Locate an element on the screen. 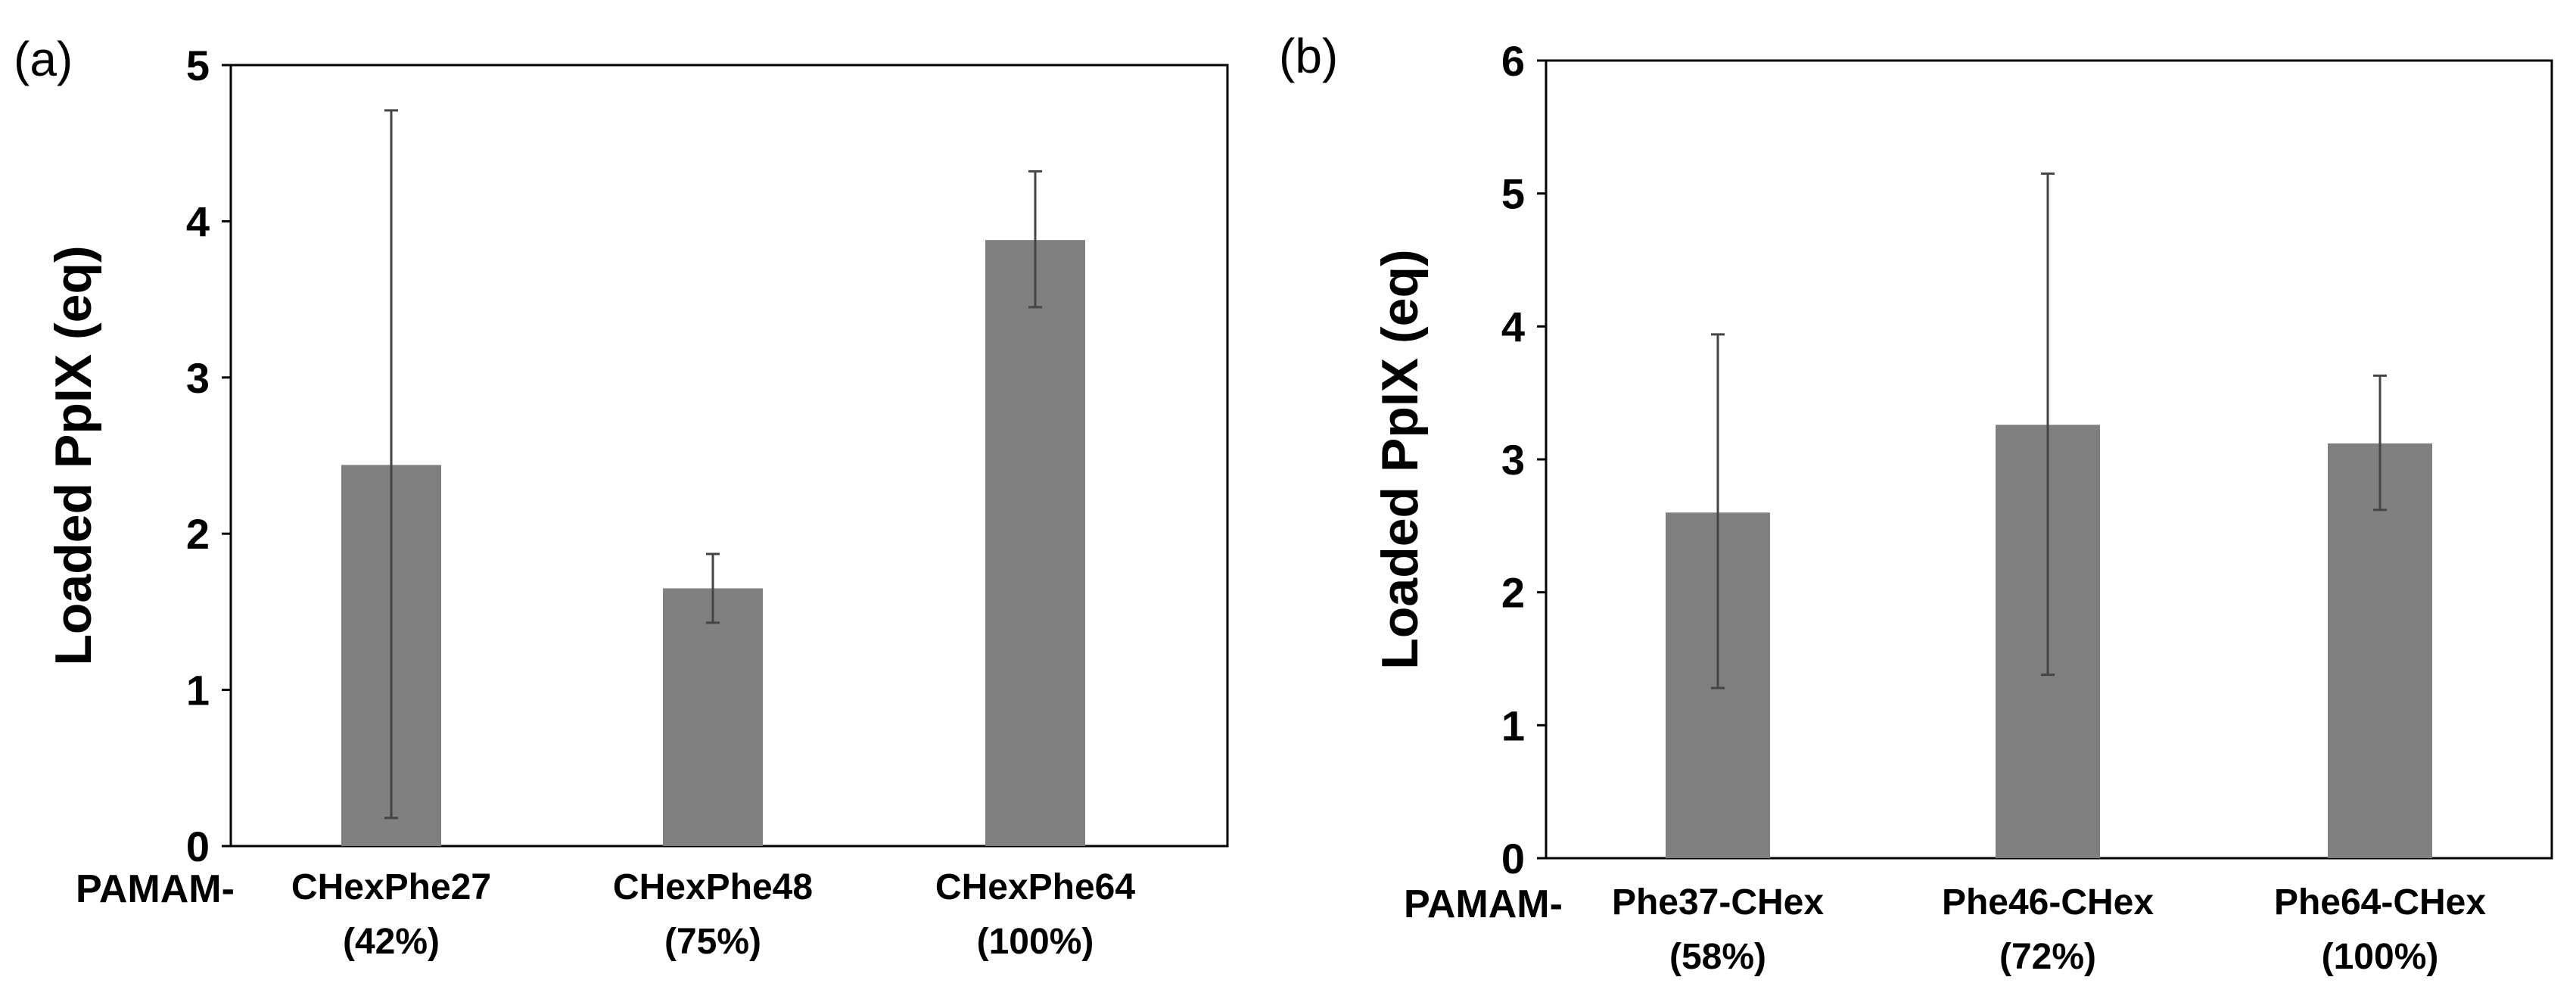 This screenshot has height=1005, width=2576. category-label: Phe46-CHex is located at coordinates (2048, 902).